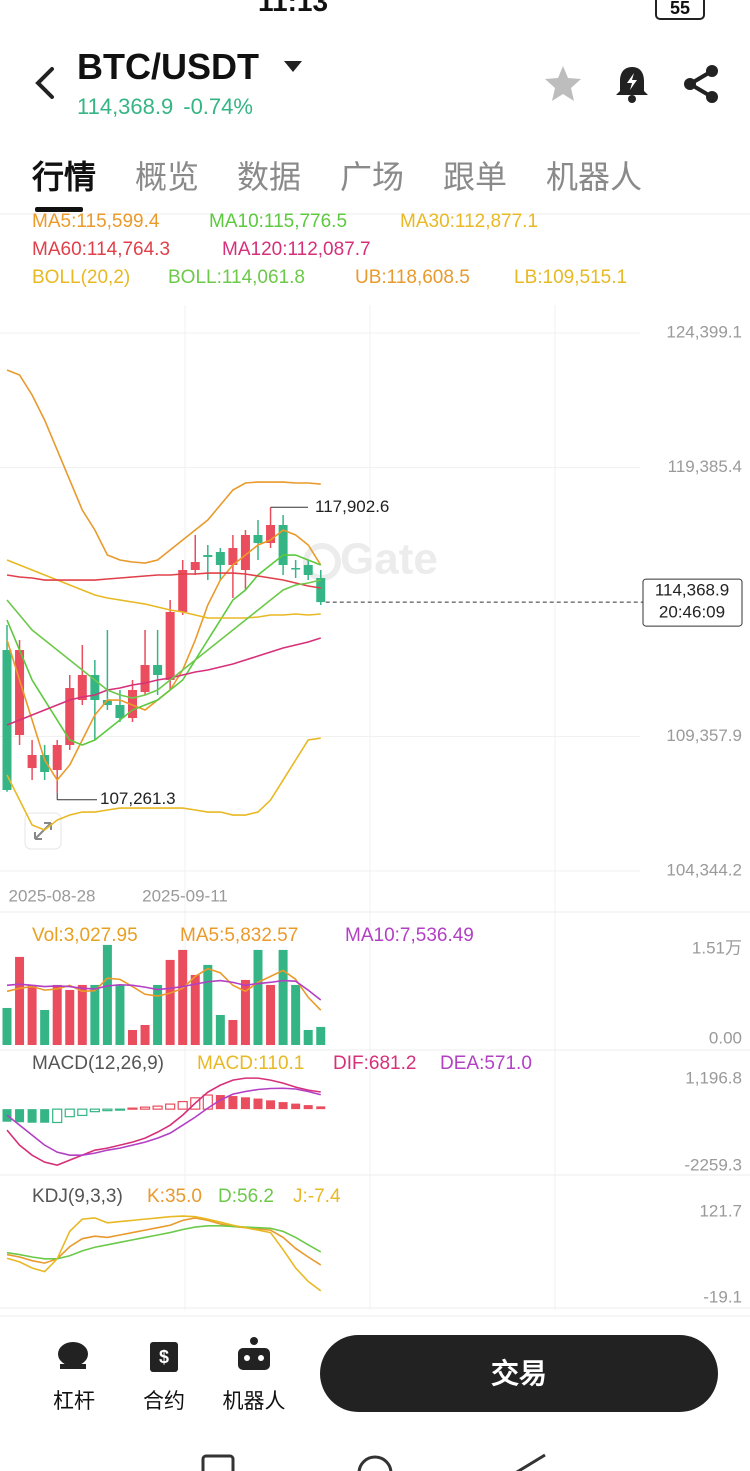 The image size is (750, 1471). What do you see at coordinates (293, 67) in the screenshot?
I see `pair-dropdown` at bounding box center [293, 67].